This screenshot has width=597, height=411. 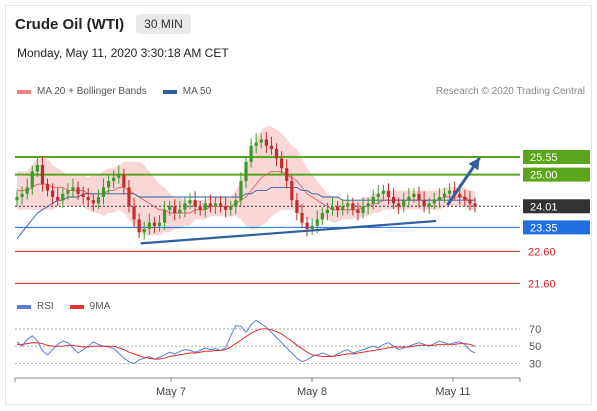 I want to click on main-legend: MA 20 + Bollinger Bands MA 50, so click(x=114, y=91).